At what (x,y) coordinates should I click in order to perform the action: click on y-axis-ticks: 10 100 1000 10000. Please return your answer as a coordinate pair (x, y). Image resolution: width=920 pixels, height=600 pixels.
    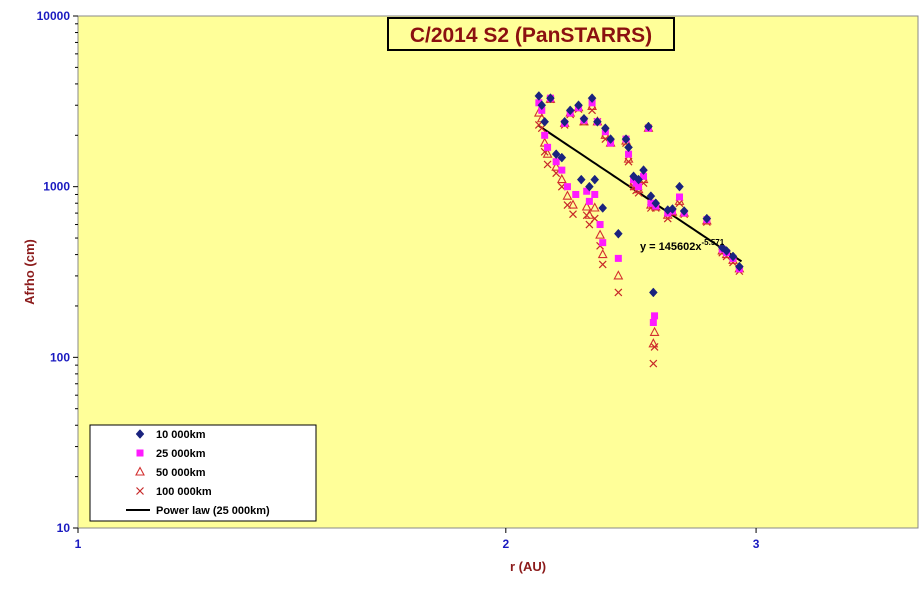
    Looking at the image, I should click on (57, 272).